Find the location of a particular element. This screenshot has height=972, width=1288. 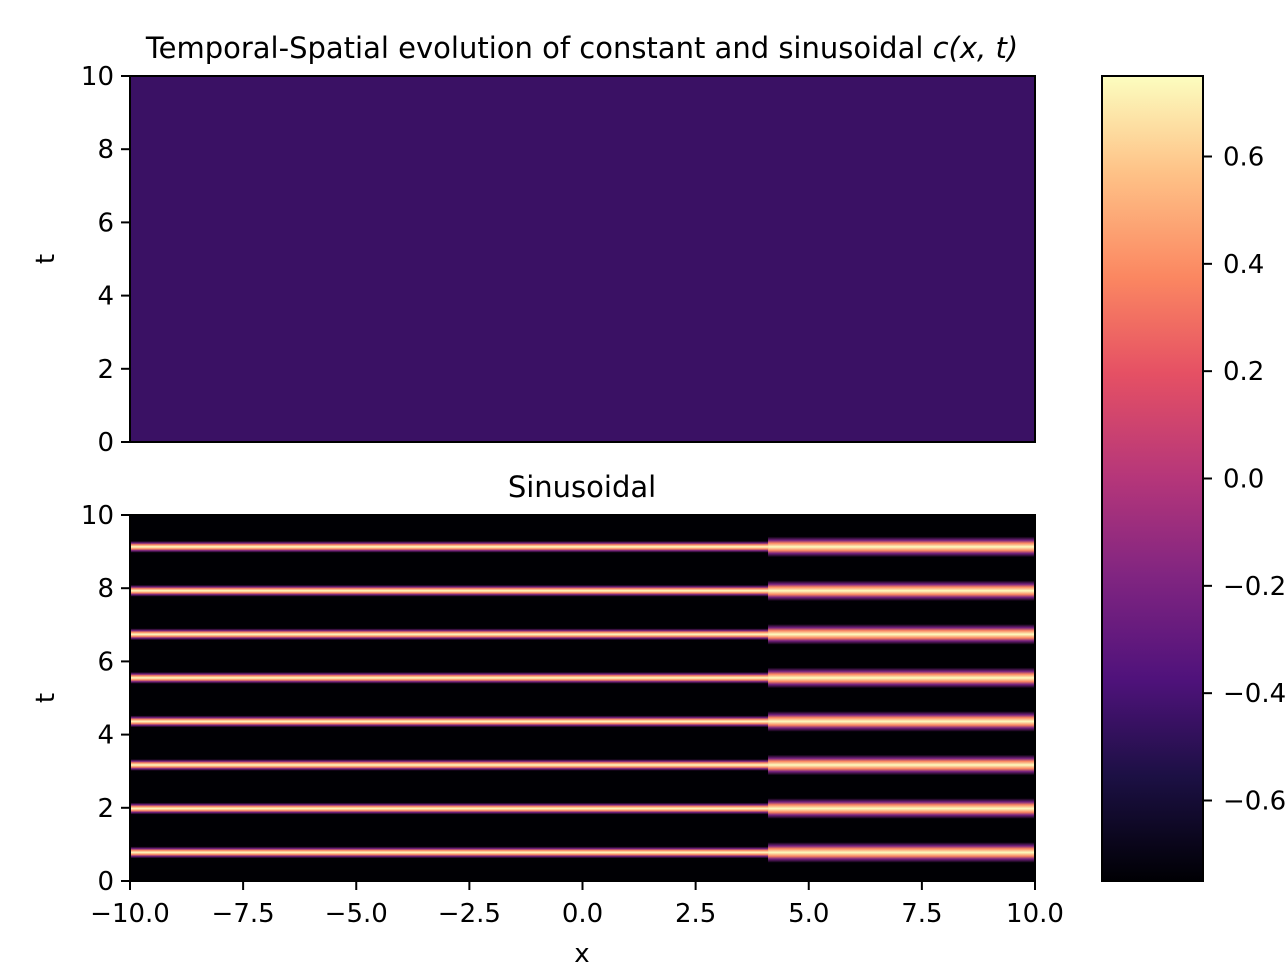

top-ytick-label: 8 is located at coordinates (105, 150).